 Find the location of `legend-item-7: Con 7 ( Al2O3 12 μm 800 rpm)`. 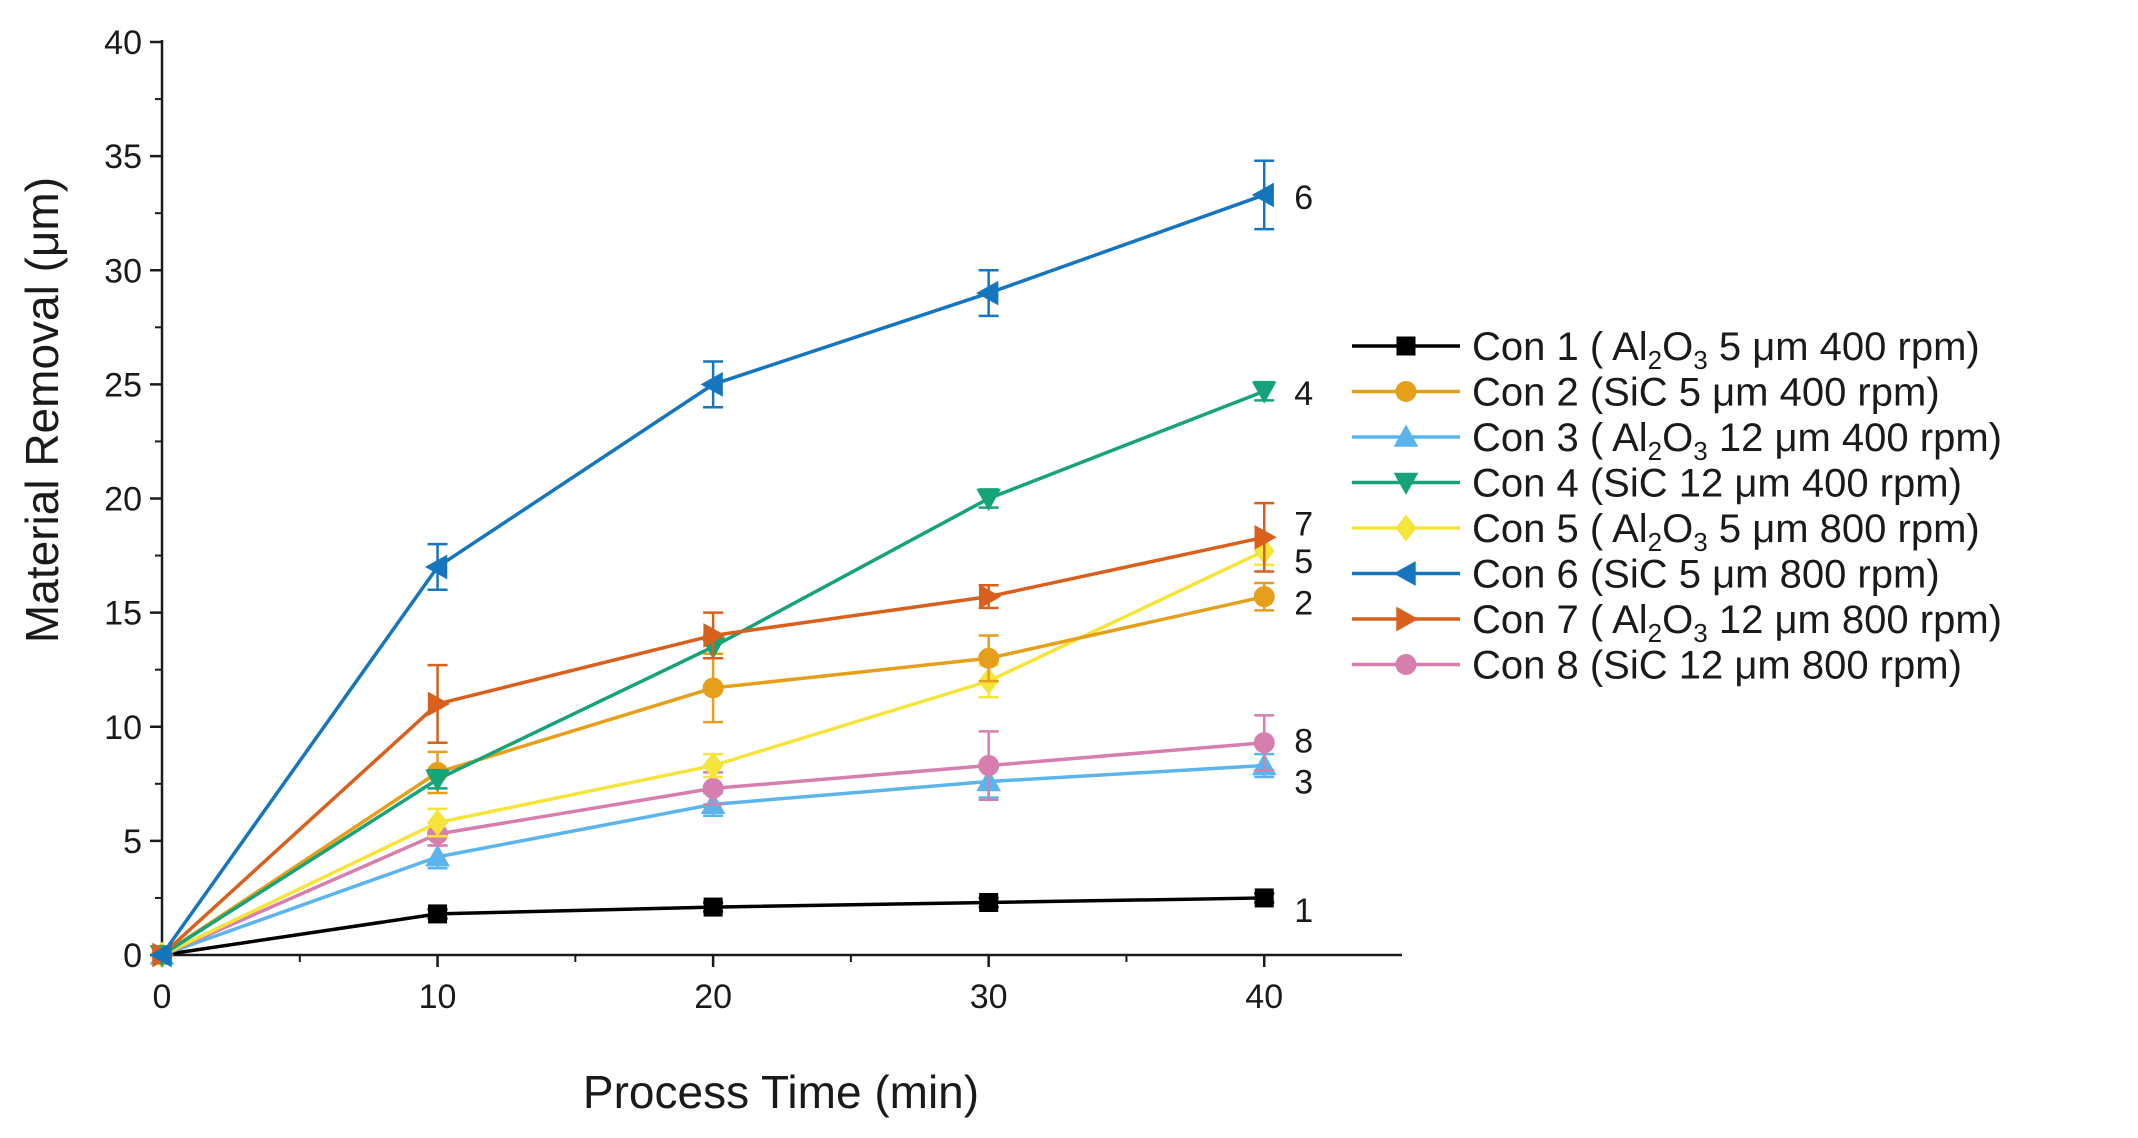

legend-item-7: Con 7 ( Al2O3 12 μm 800 rpm) is located at coordinates (1677, 623).